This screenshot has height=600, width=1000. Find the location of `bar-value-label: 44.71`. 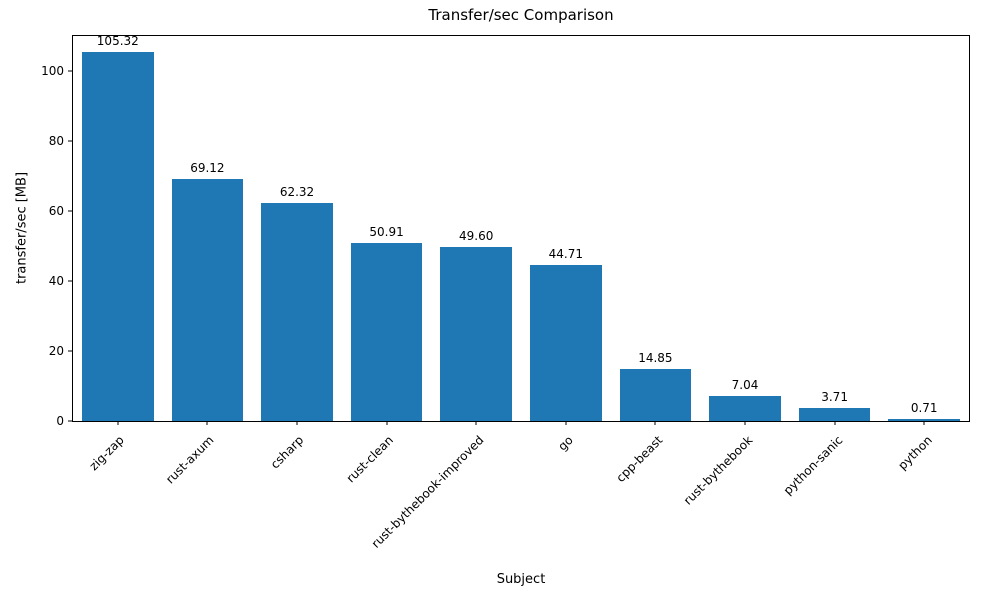

bar-value-label: 44.71 is located at coordinates (565, 253).